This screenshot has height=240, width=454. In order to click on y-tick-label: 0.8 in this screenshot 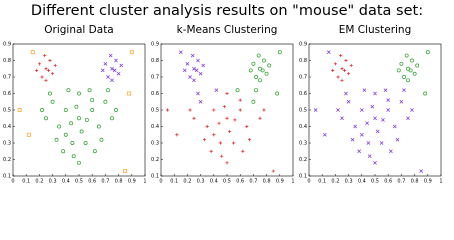, I will do `click(155, 61)`.